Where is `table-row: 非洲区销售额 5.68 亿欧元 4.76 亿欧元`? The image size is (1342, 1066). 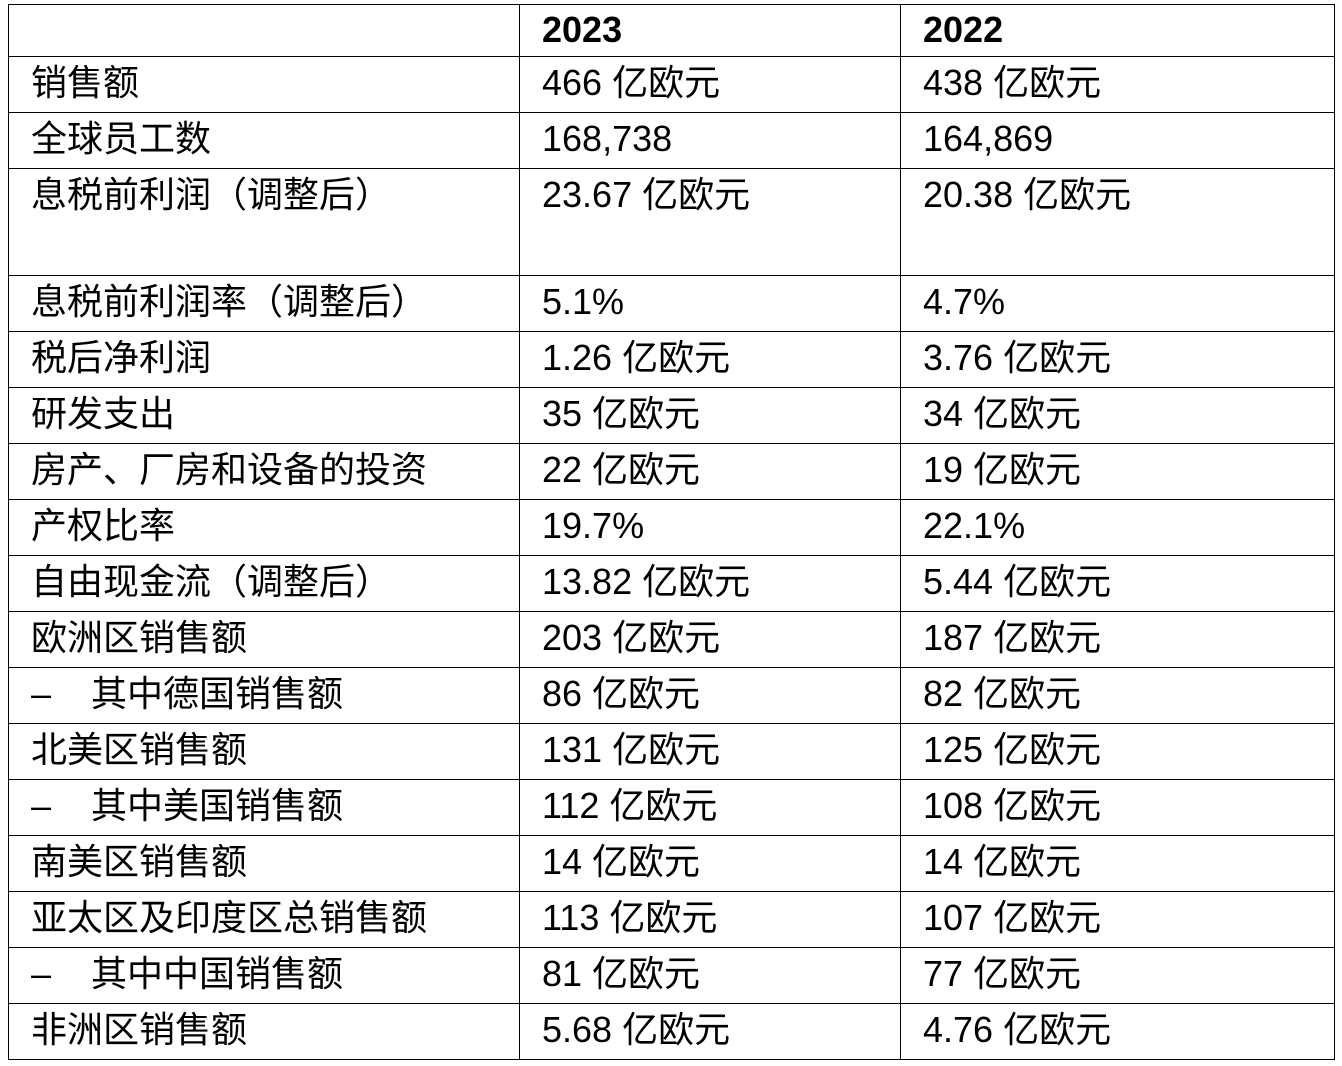
table-row: 非洲区销售额 5.68 亿欧元 4.76 亿欧元 is located at coordinates (671, 1031).